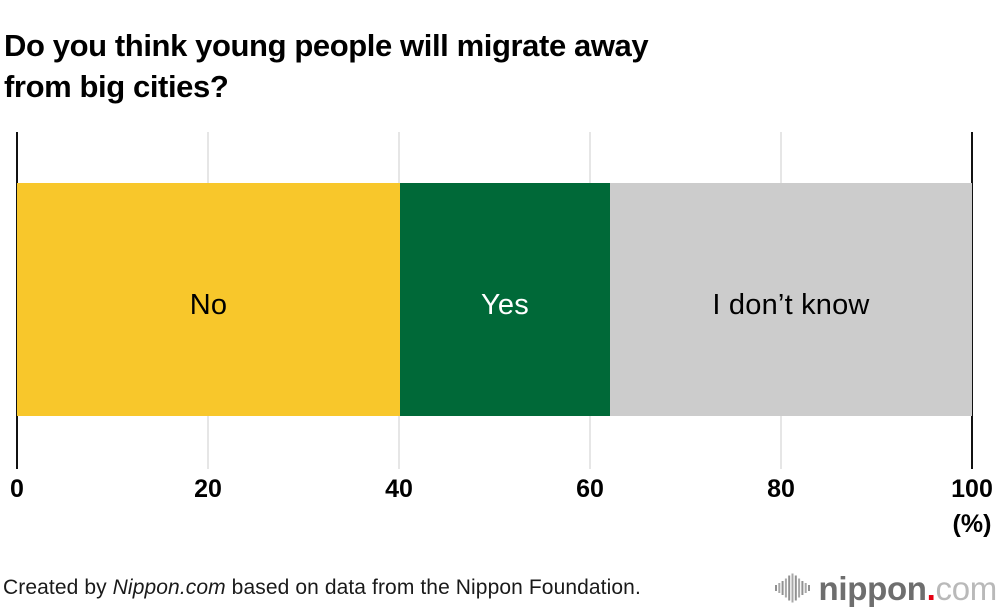  Describe the element at coordinates (972, 489) in the screenshot. I see `x-tick-label: 100` at that location.